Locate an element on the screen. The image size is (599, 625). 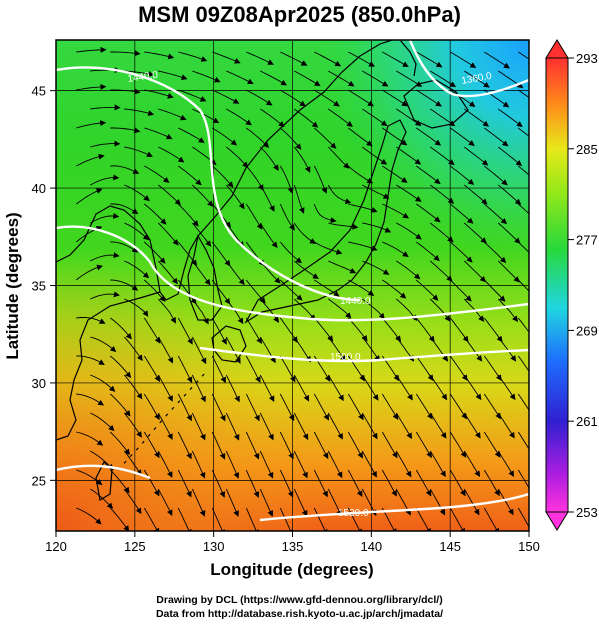
x-tick-label: 120 is located at coordinates (56, 546).